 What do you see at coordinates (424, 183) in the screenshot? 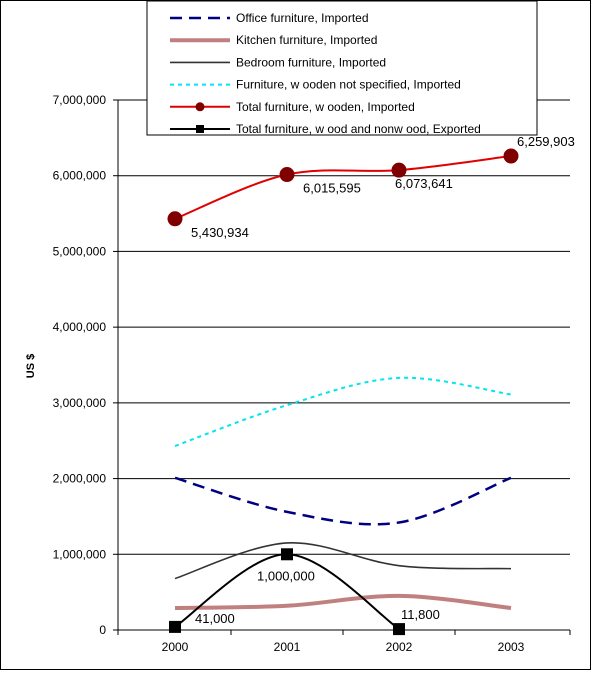
I see `data-label: 6,073,641` at bounding box center [424, 183].